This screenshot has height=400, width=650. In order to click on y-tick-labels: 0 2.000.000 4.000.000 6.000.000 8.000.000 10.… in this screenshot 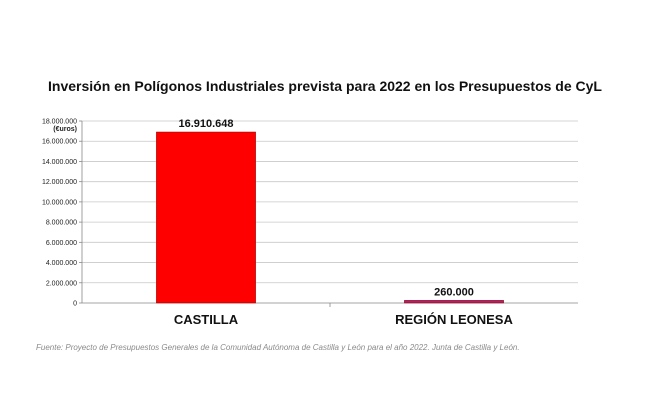, I will do `click(59, 213)`.